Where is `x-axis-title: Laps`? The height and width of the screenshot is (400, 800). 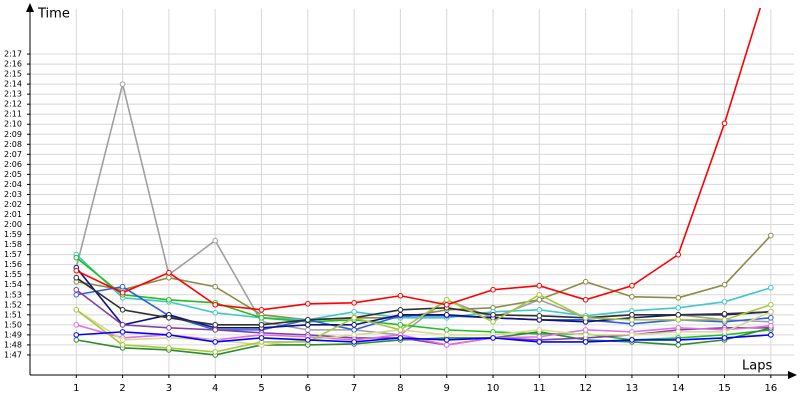 x-axis-title: Laps is located at coordinates (757, 366).